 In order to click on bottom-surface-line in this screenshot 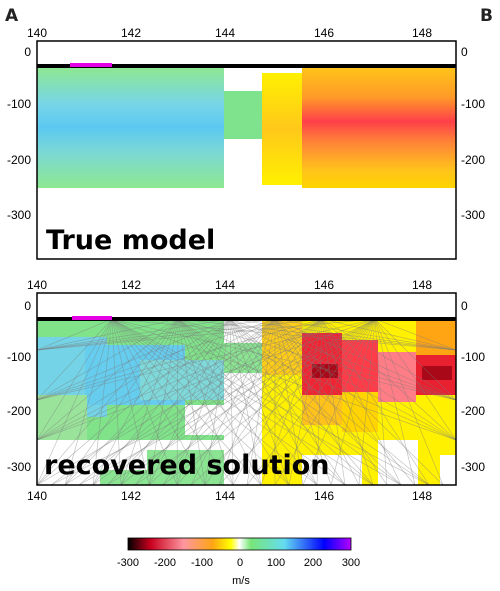, I will do `click(246, 319)`.